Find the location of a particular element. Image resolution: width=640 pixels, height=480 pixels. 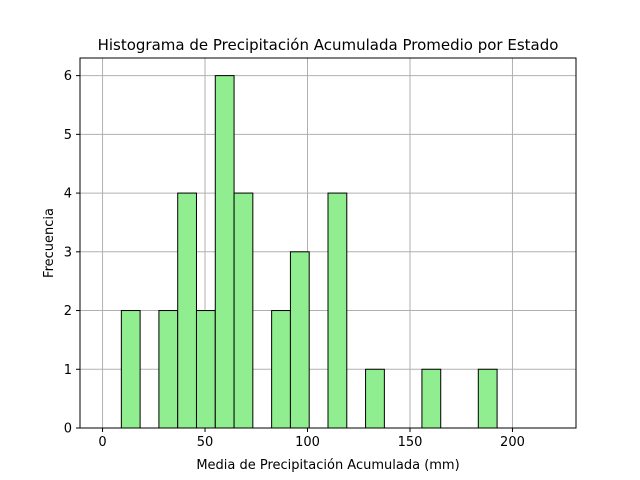

x-tick-label: 150 is located at coordinates (410, 442).